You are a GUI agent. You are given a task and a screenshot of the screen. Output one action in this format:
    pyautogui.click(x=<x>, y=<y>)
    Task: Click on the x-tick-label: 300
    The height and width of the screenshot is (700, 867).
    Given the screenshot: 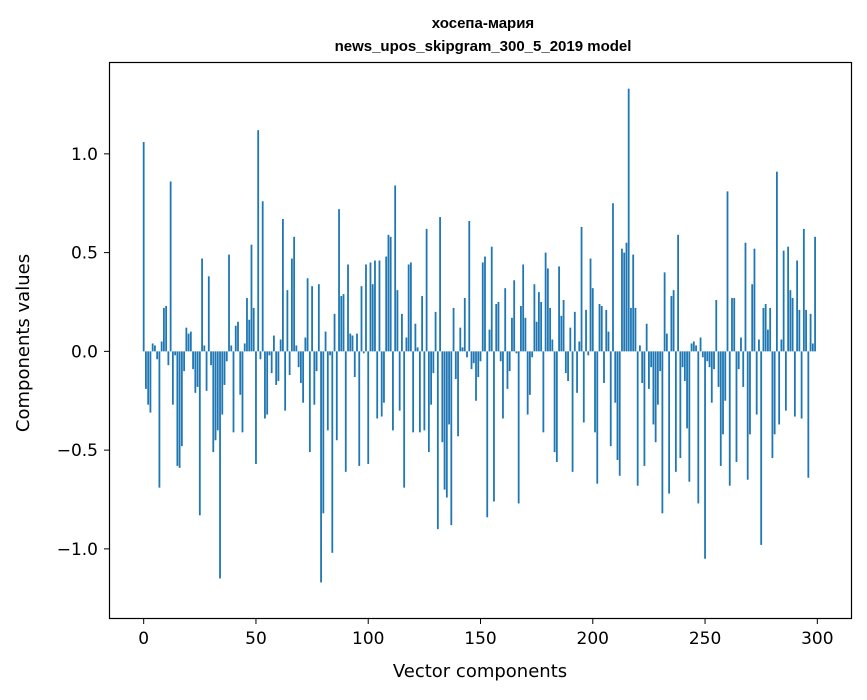 What is the action you would take?
    pyautogui.click(x=817, y=639)
    